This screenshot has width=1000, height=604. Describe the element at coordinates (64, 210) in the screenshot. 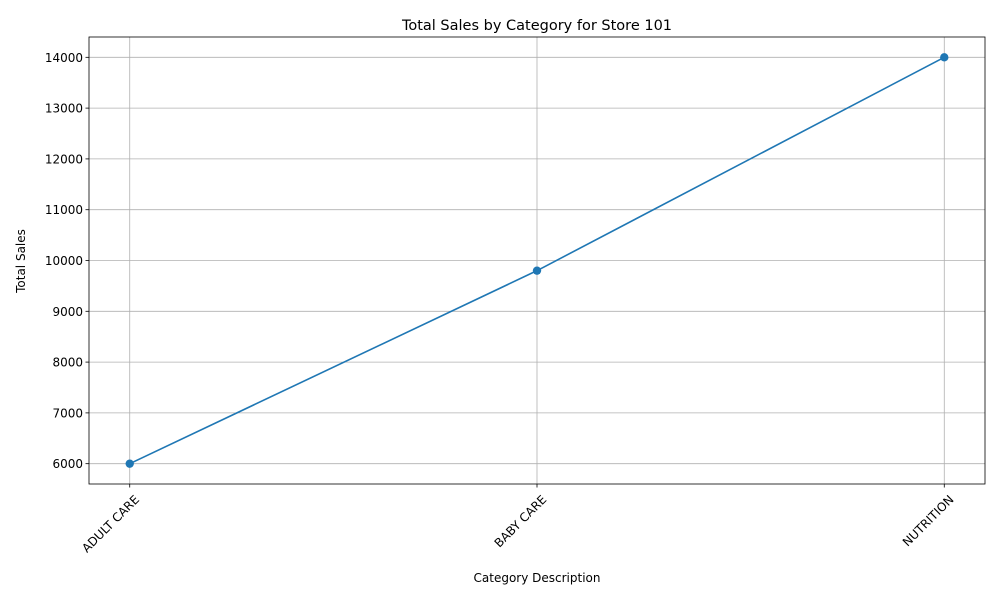

I see `y-tick-label: 11000` at that location.